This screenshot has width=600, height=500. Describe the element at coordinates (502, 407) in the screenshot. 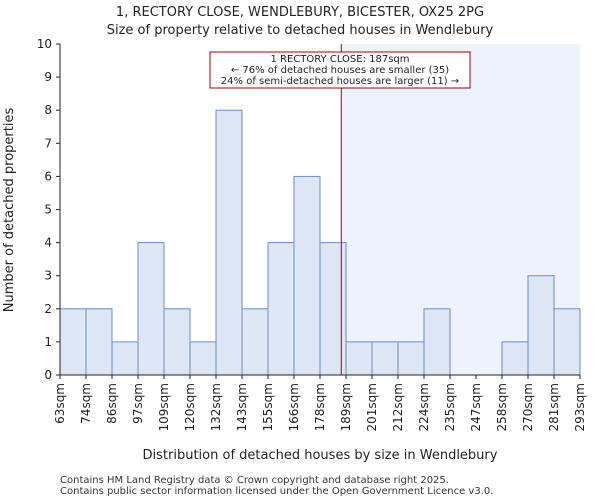

I see `x-tick-label-258sqm: 258sqm` at that location.